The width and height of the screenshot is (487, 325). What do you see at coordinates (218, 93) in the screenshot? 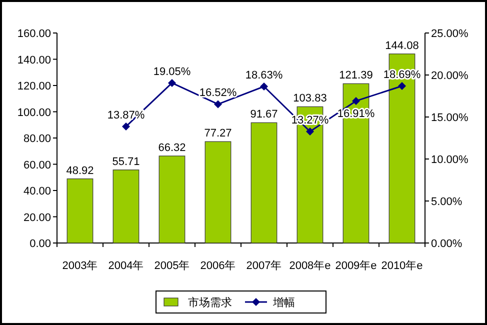
I see `data-label: 16.52%` at bounding box center [218, 93].